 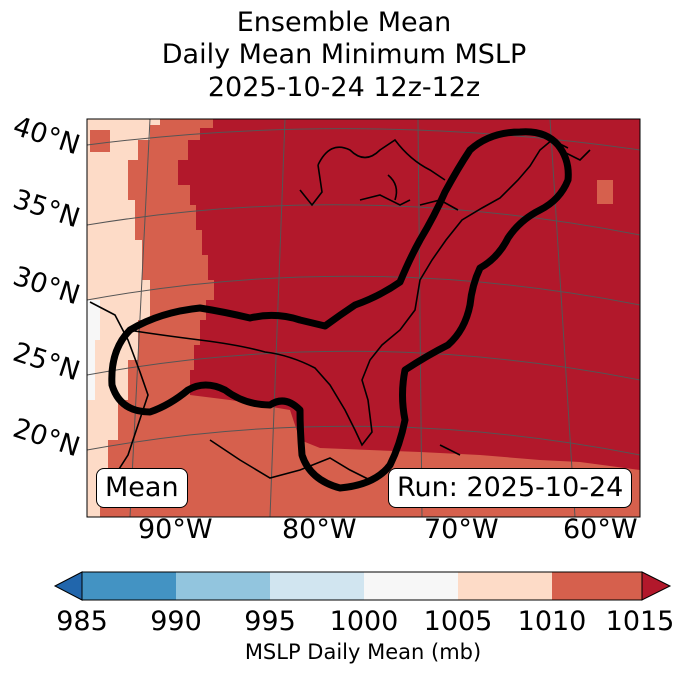 I want to click on colorbar, so click(x=362, y=586).